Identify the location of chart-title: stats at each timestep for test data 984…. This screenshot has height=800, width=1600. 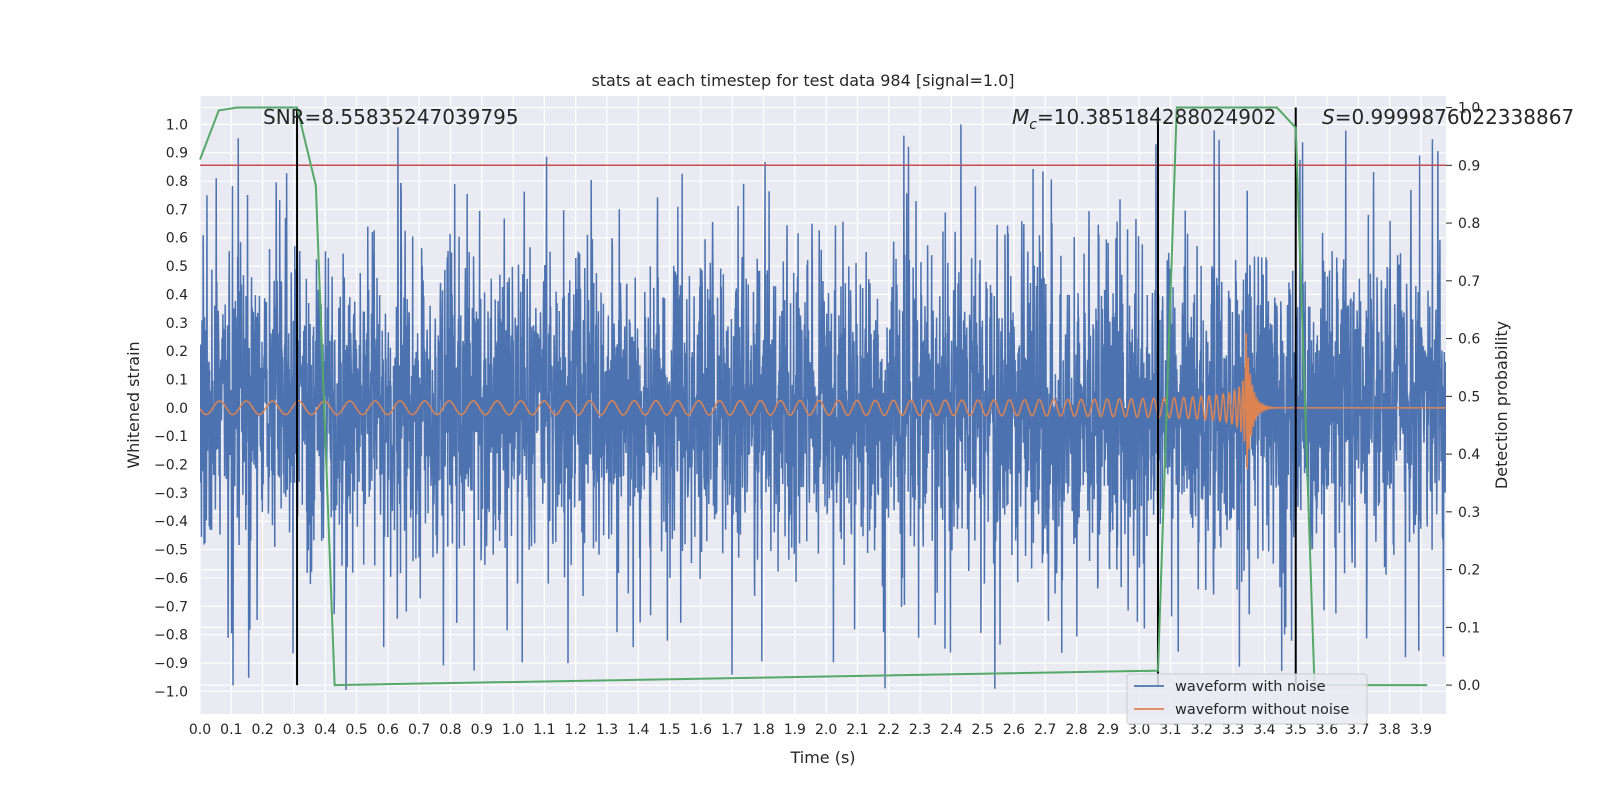
(802, 80).